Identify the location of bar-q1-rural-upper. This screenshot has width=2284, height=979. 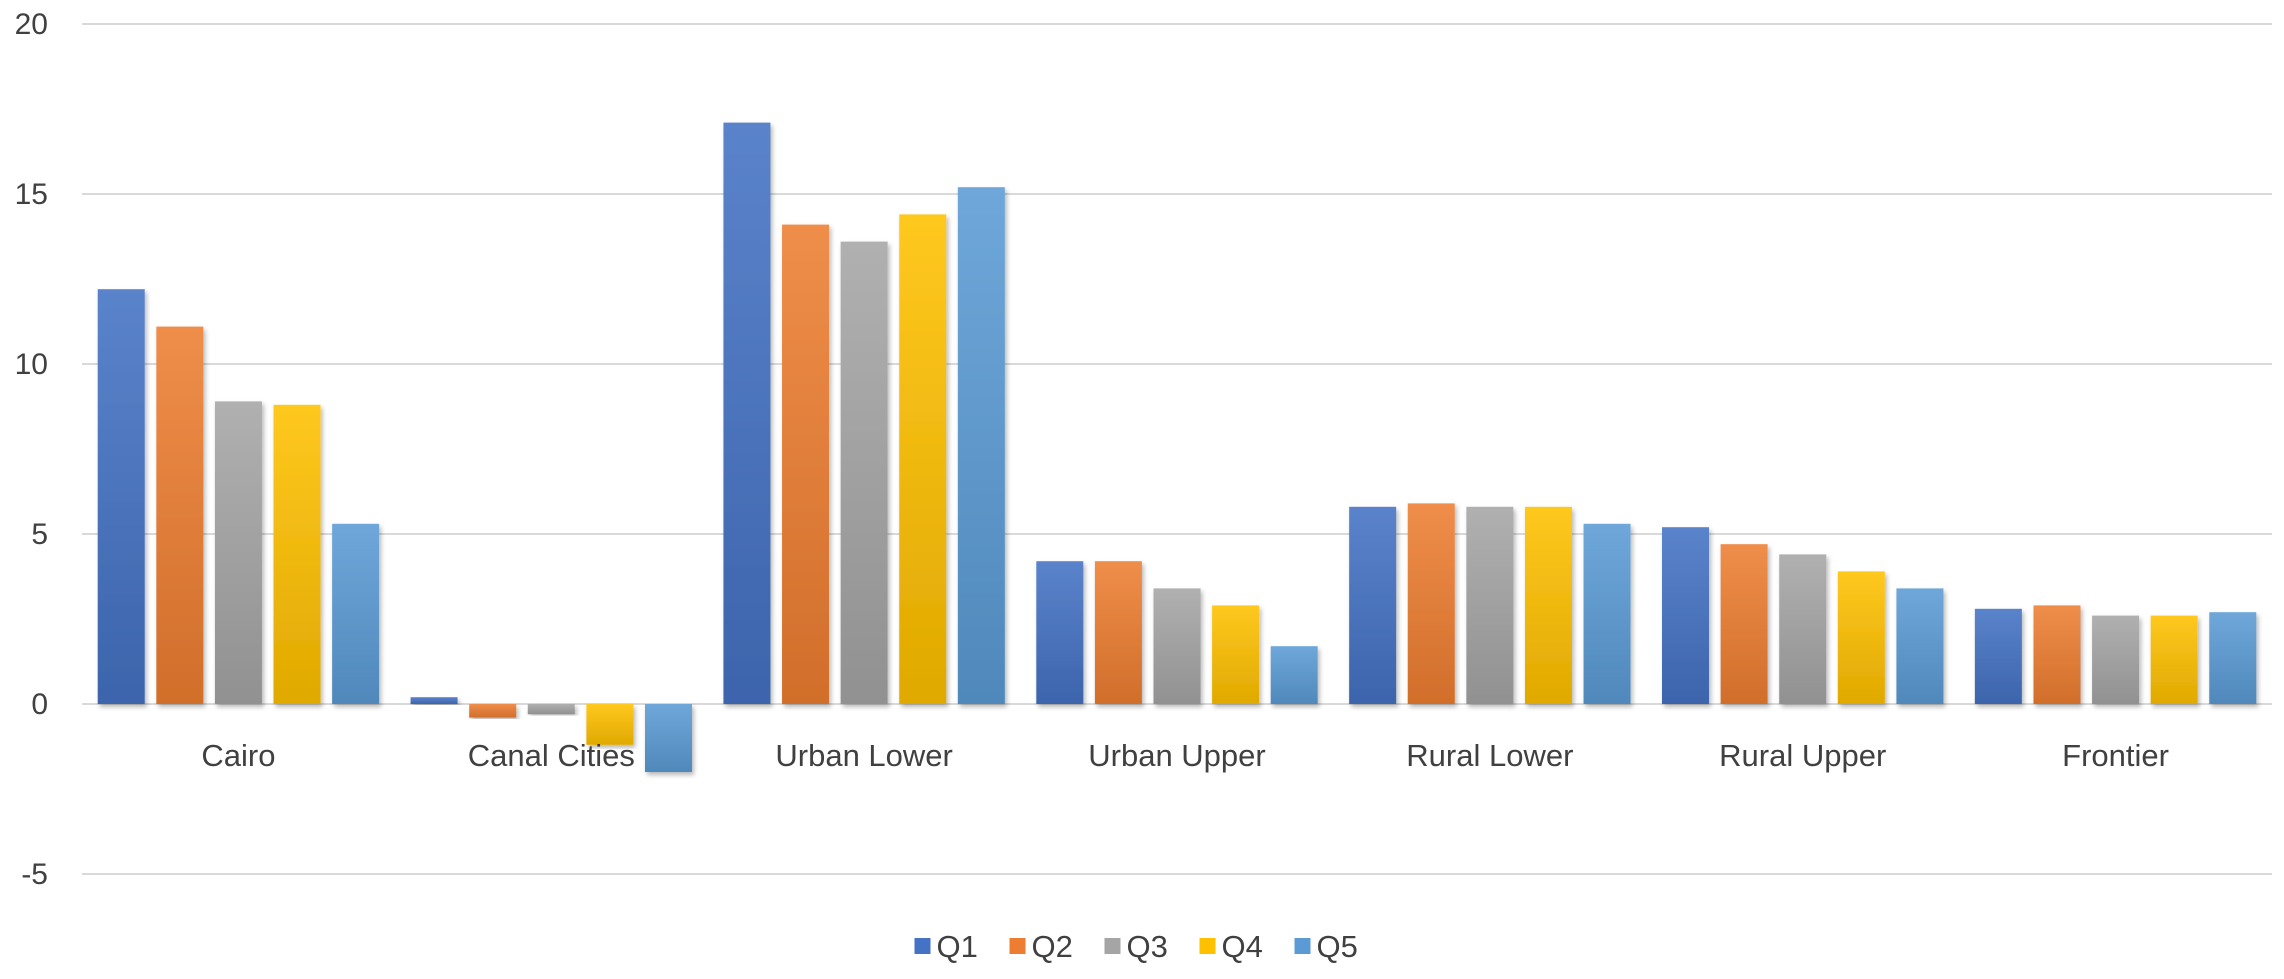
(1686, 615).